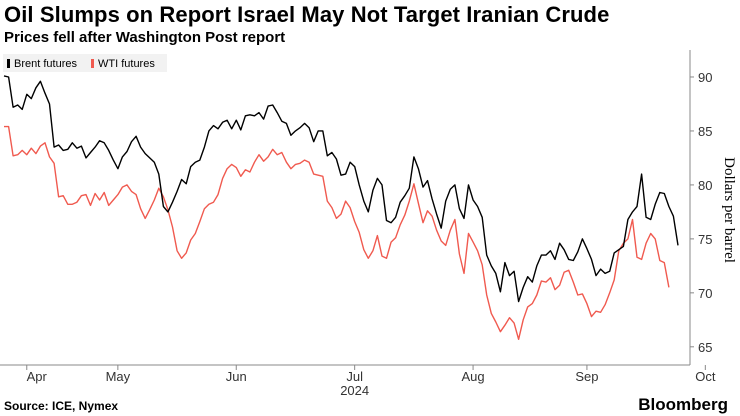  Describe the element at coordinates (705, 239) in the screenshot. I see `y-tick-label: 75` at that location.